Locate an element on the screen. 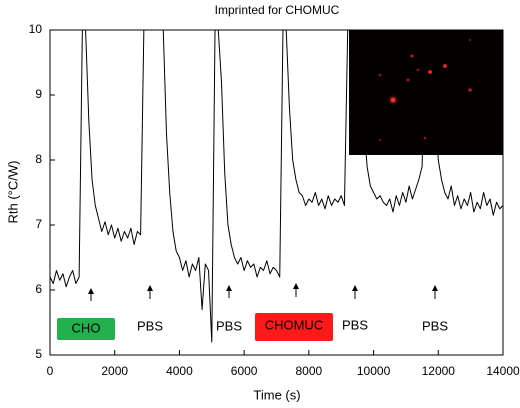 This screenshot has width=520, height=408. y-tick-label: 10 is located at coordinates (36, 29).